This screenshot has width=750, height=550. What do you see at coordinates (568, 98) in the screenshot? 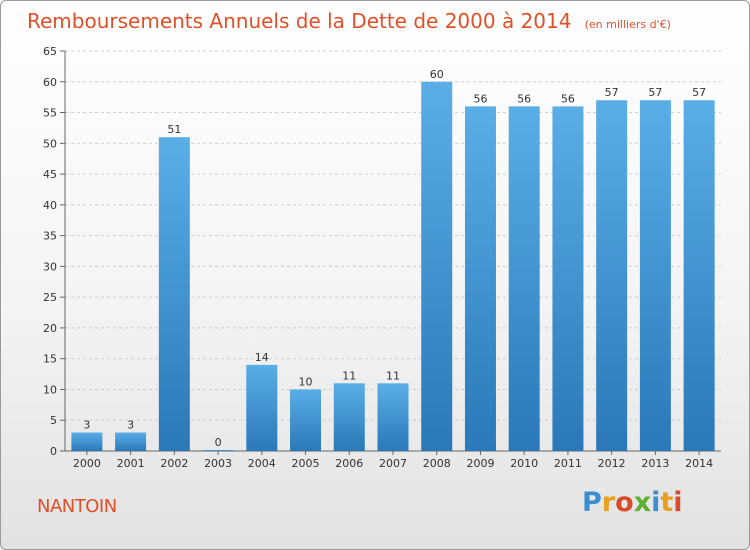
I see `value-label-2011: 56` at bounding box center [568, 98].